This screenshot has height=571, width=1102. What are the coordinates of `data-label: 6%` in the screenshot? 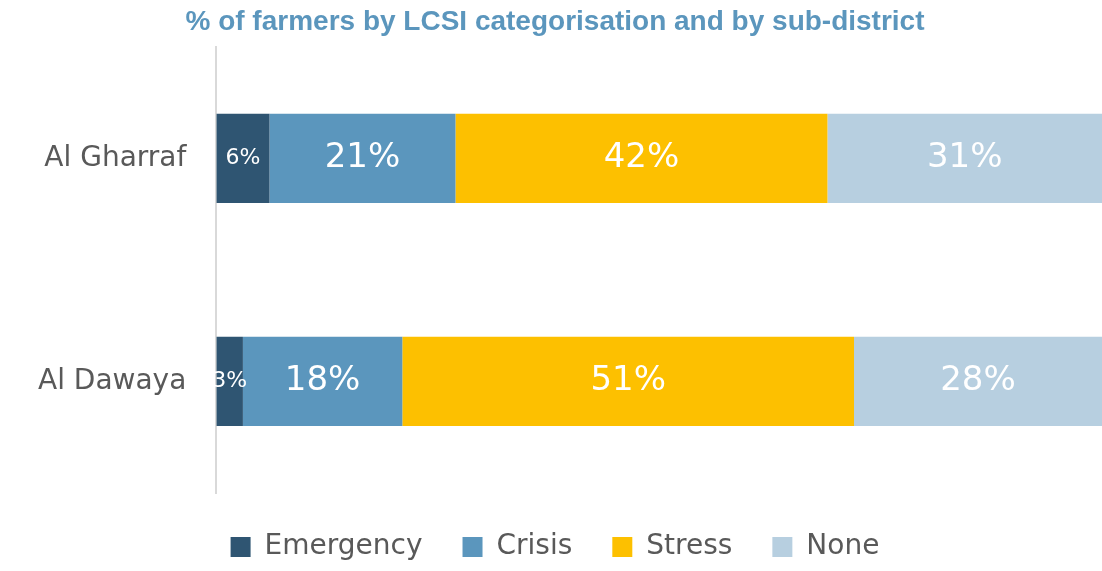 It's located at (243, 157).